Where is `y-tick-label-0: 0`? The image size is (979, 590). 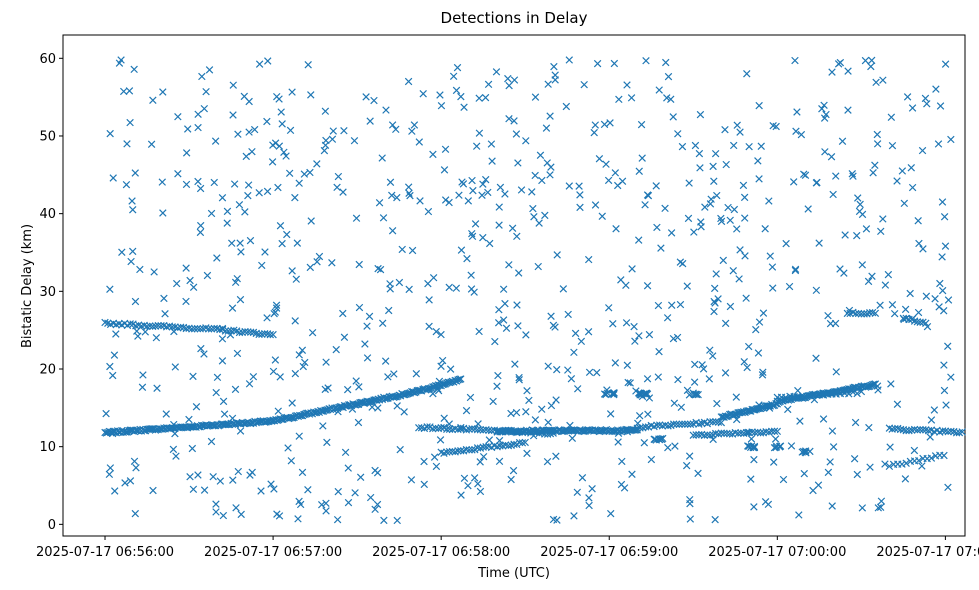
y-tick-label-0: 0 is located at coordinates (52, 525).